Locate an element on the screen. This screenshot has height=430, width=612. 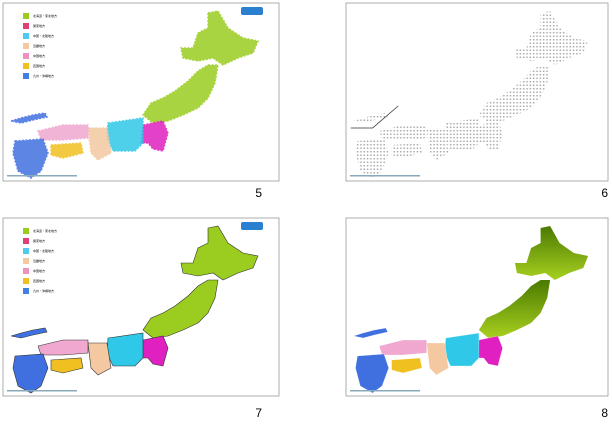
okinawa-divider is located at coordinates (374, 117).